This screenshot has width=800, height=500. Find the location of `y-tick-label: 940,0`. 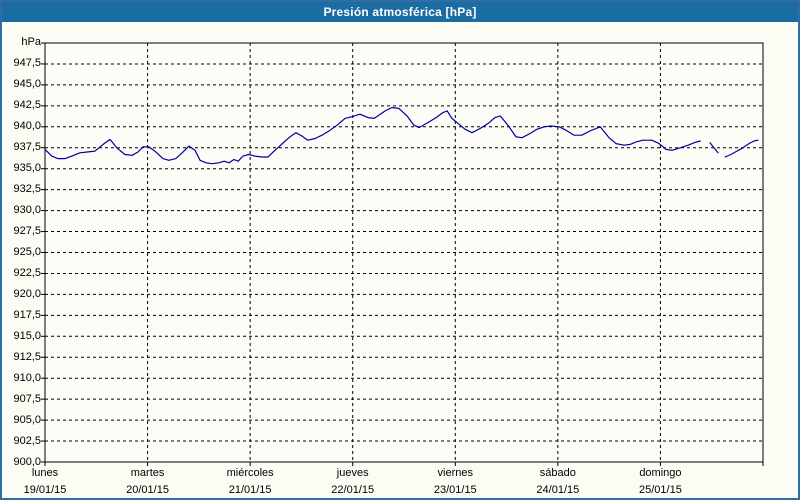

y-tick-label: 940,0 is located at coordinates (27, 126).